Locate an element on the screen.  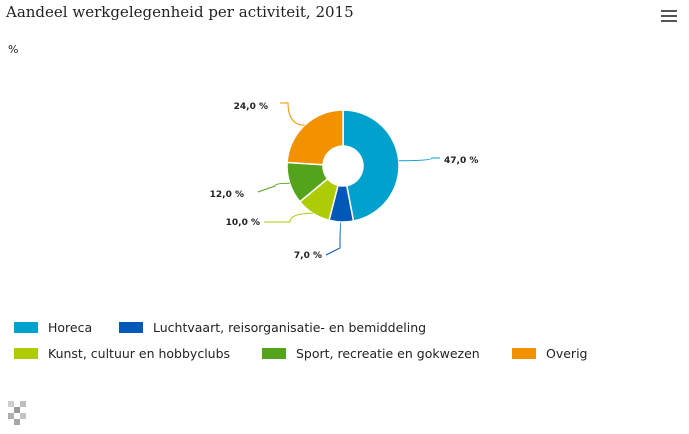
legend-item-horeca: Horeca is located at coordinates (53, 327).